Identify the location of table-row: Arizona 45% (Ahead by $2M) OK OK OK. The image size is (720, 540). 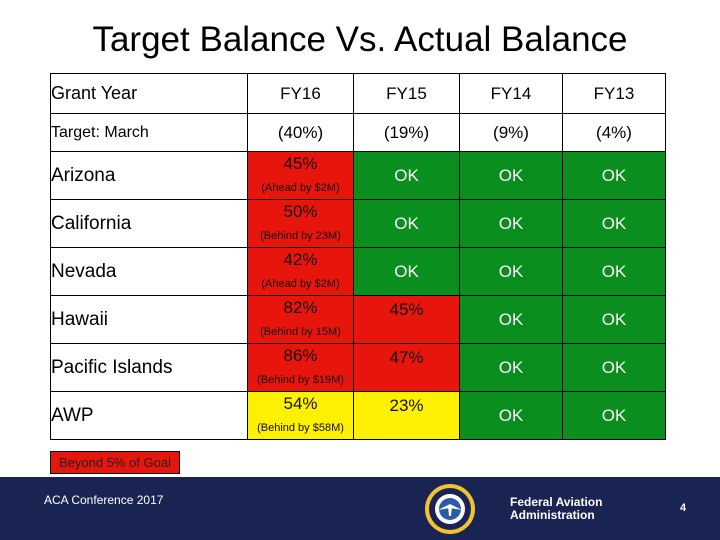
(358, 175).